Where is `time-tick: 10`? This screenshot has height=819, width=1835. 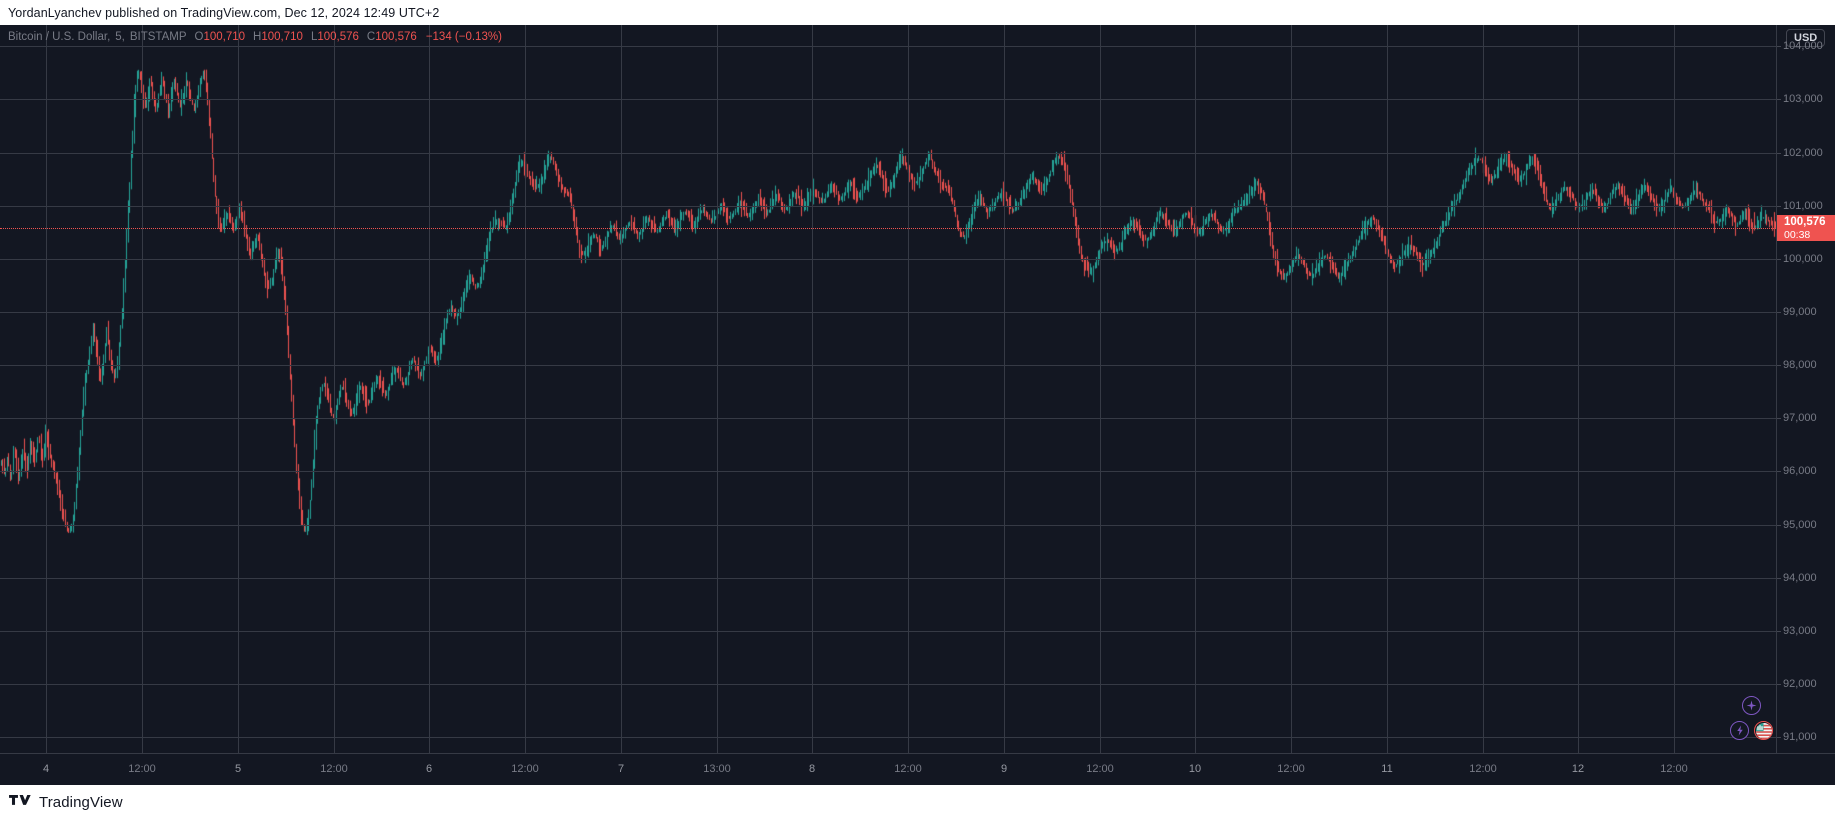 time-tick: 10 is located at coordinates (1195, 769).